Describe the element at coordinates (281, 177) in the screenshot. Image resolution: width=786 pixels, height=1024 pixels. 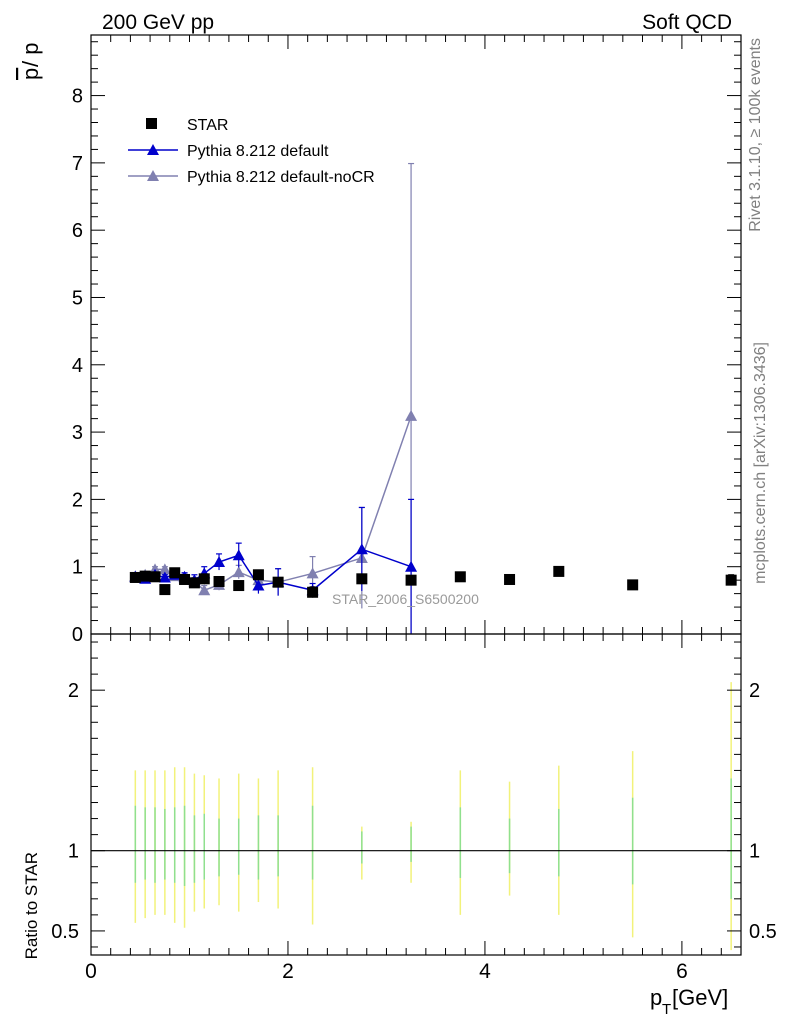
I see `legend-label-pythia-nocr: Pythia 8.212 default-noCR` at that location.